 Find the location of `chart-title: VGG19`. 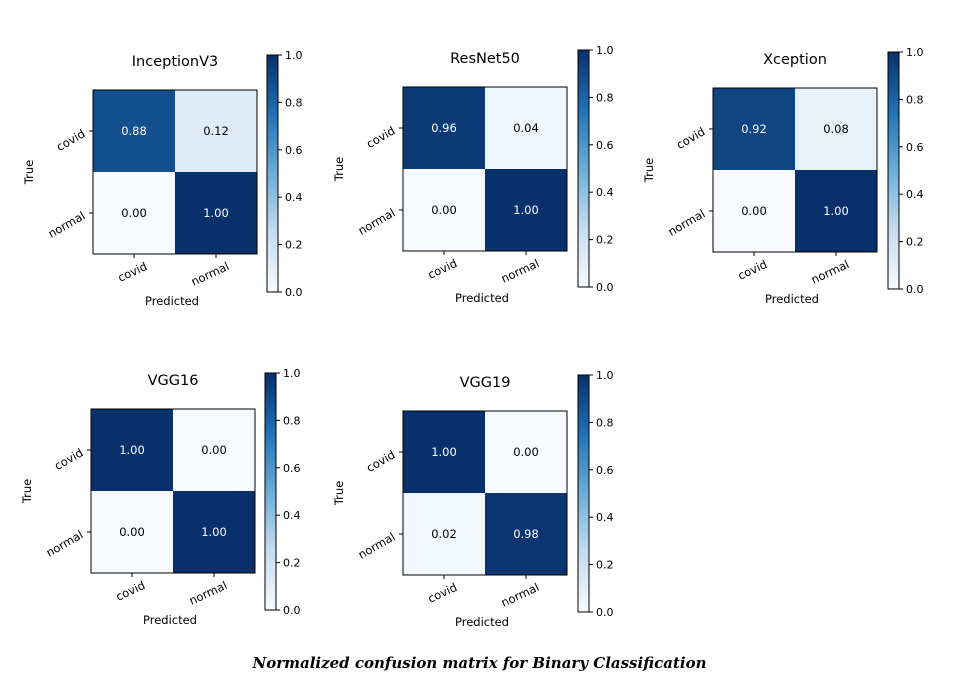

chart-title: VGG19 is located at coordinates (485, 383).